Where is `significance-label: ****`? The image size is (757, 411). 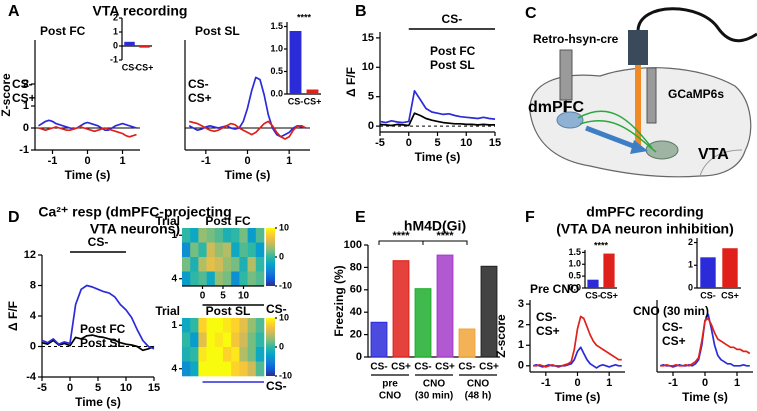
significance-label: **** is located at coordinates (445, 236).